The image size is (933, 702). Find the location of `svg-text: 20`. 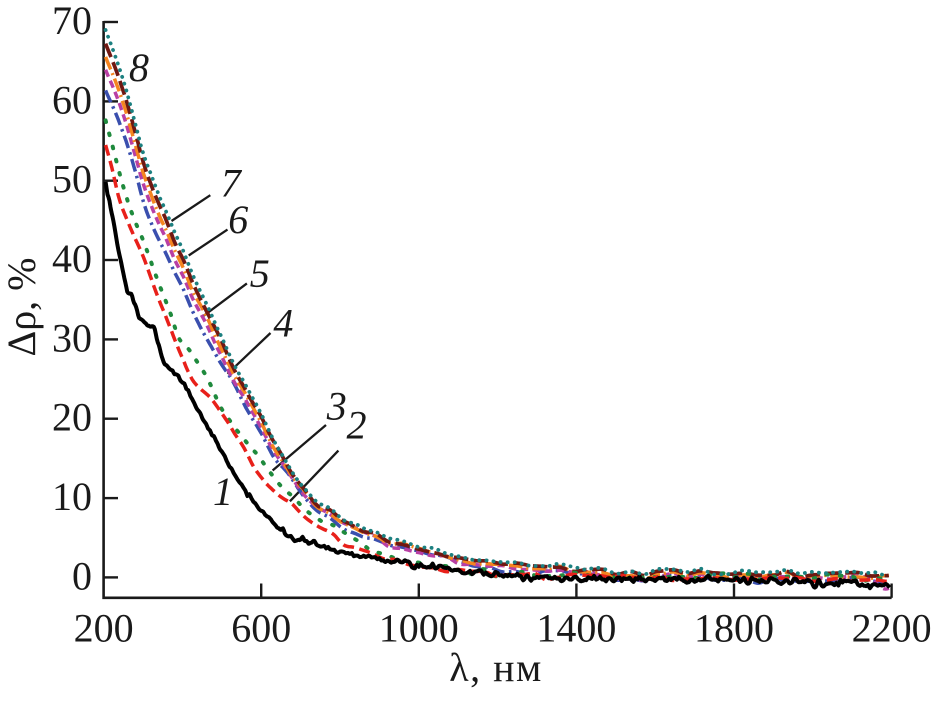

svg-text: 20 is located at coordinates (72, 417).